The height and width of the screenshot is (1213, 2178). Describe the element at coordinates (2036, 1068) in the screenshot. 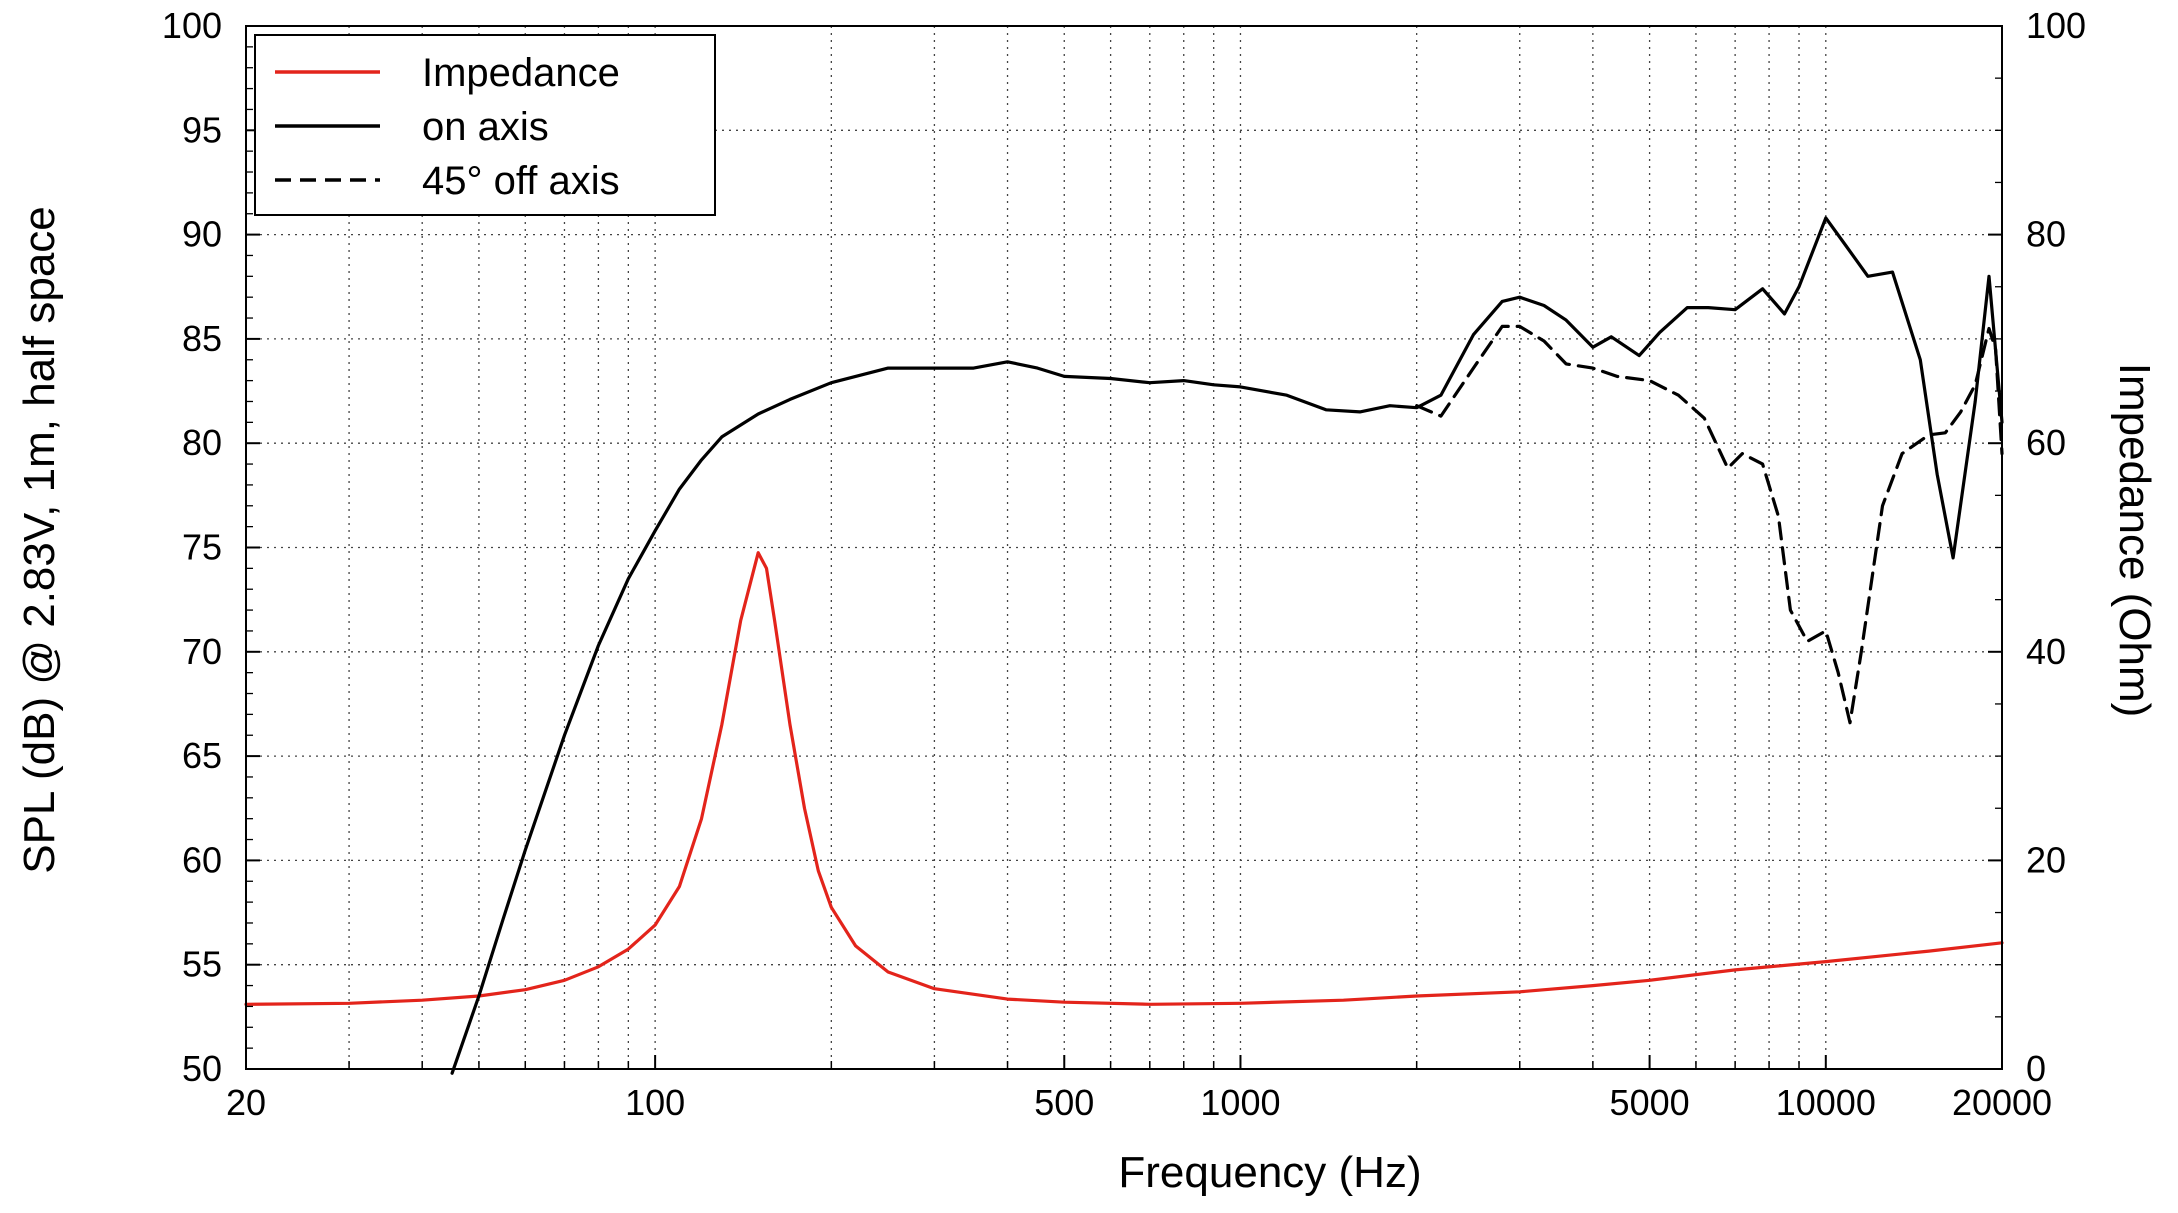

I see `y2-tick-label: 0` at that location.